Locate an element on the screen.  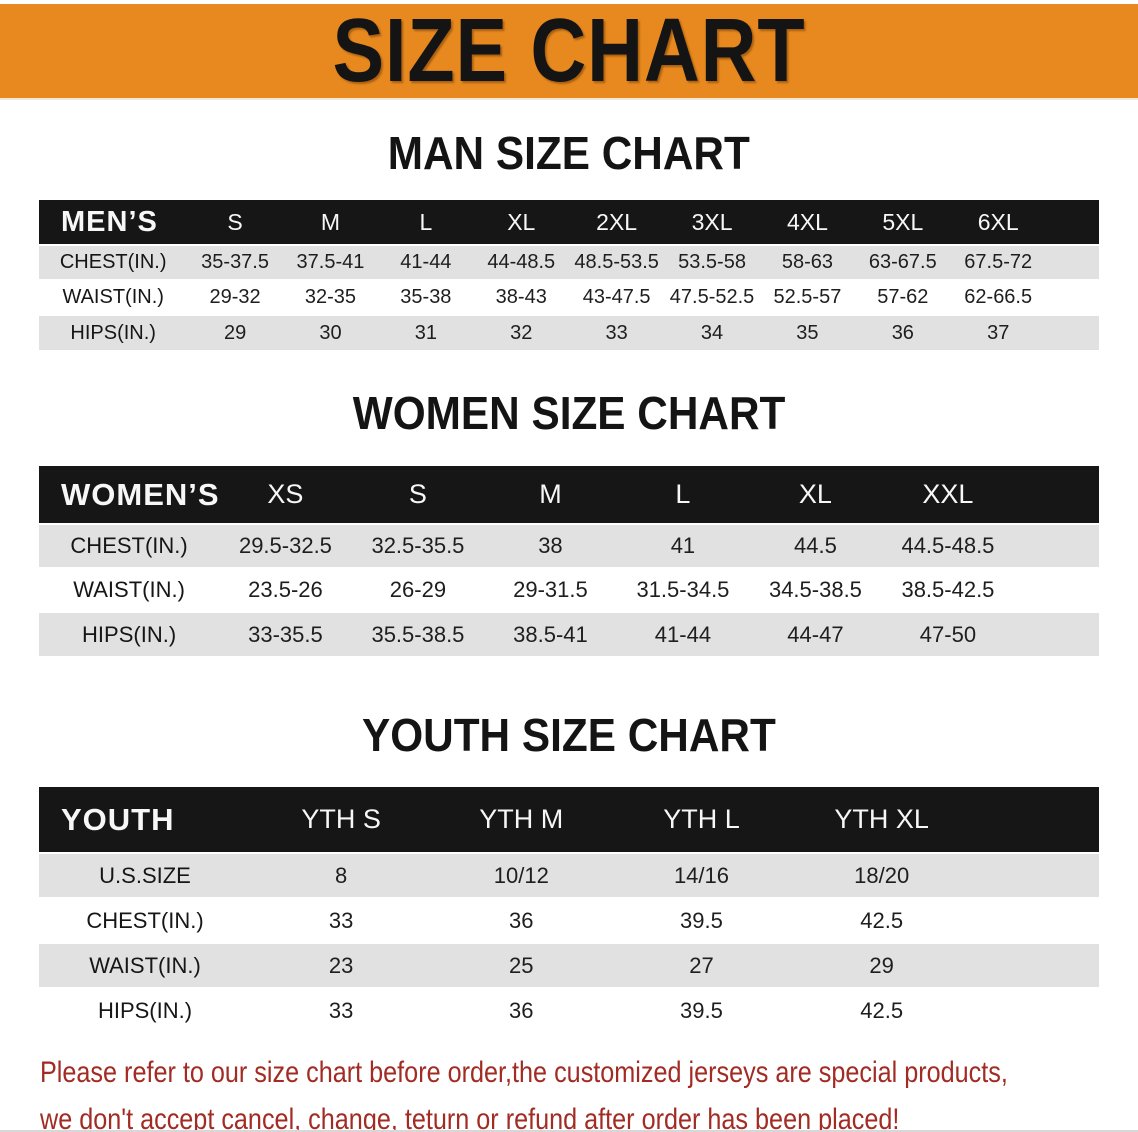
size-column-header: 2XL is located at coordinates (617, 221).